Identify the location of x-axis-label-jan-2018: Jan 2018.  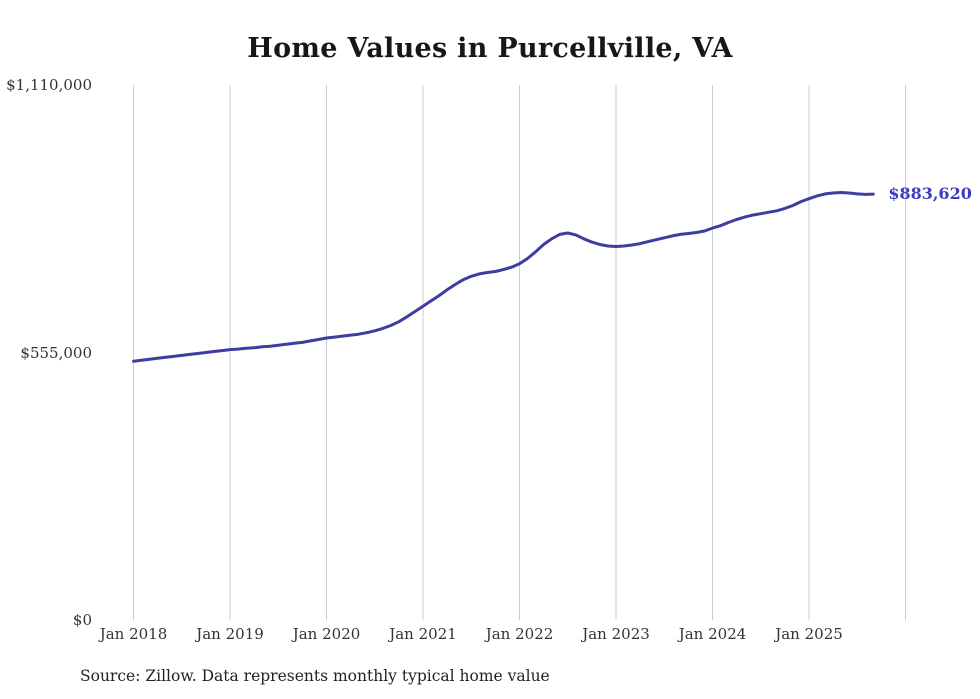
(133, 634).